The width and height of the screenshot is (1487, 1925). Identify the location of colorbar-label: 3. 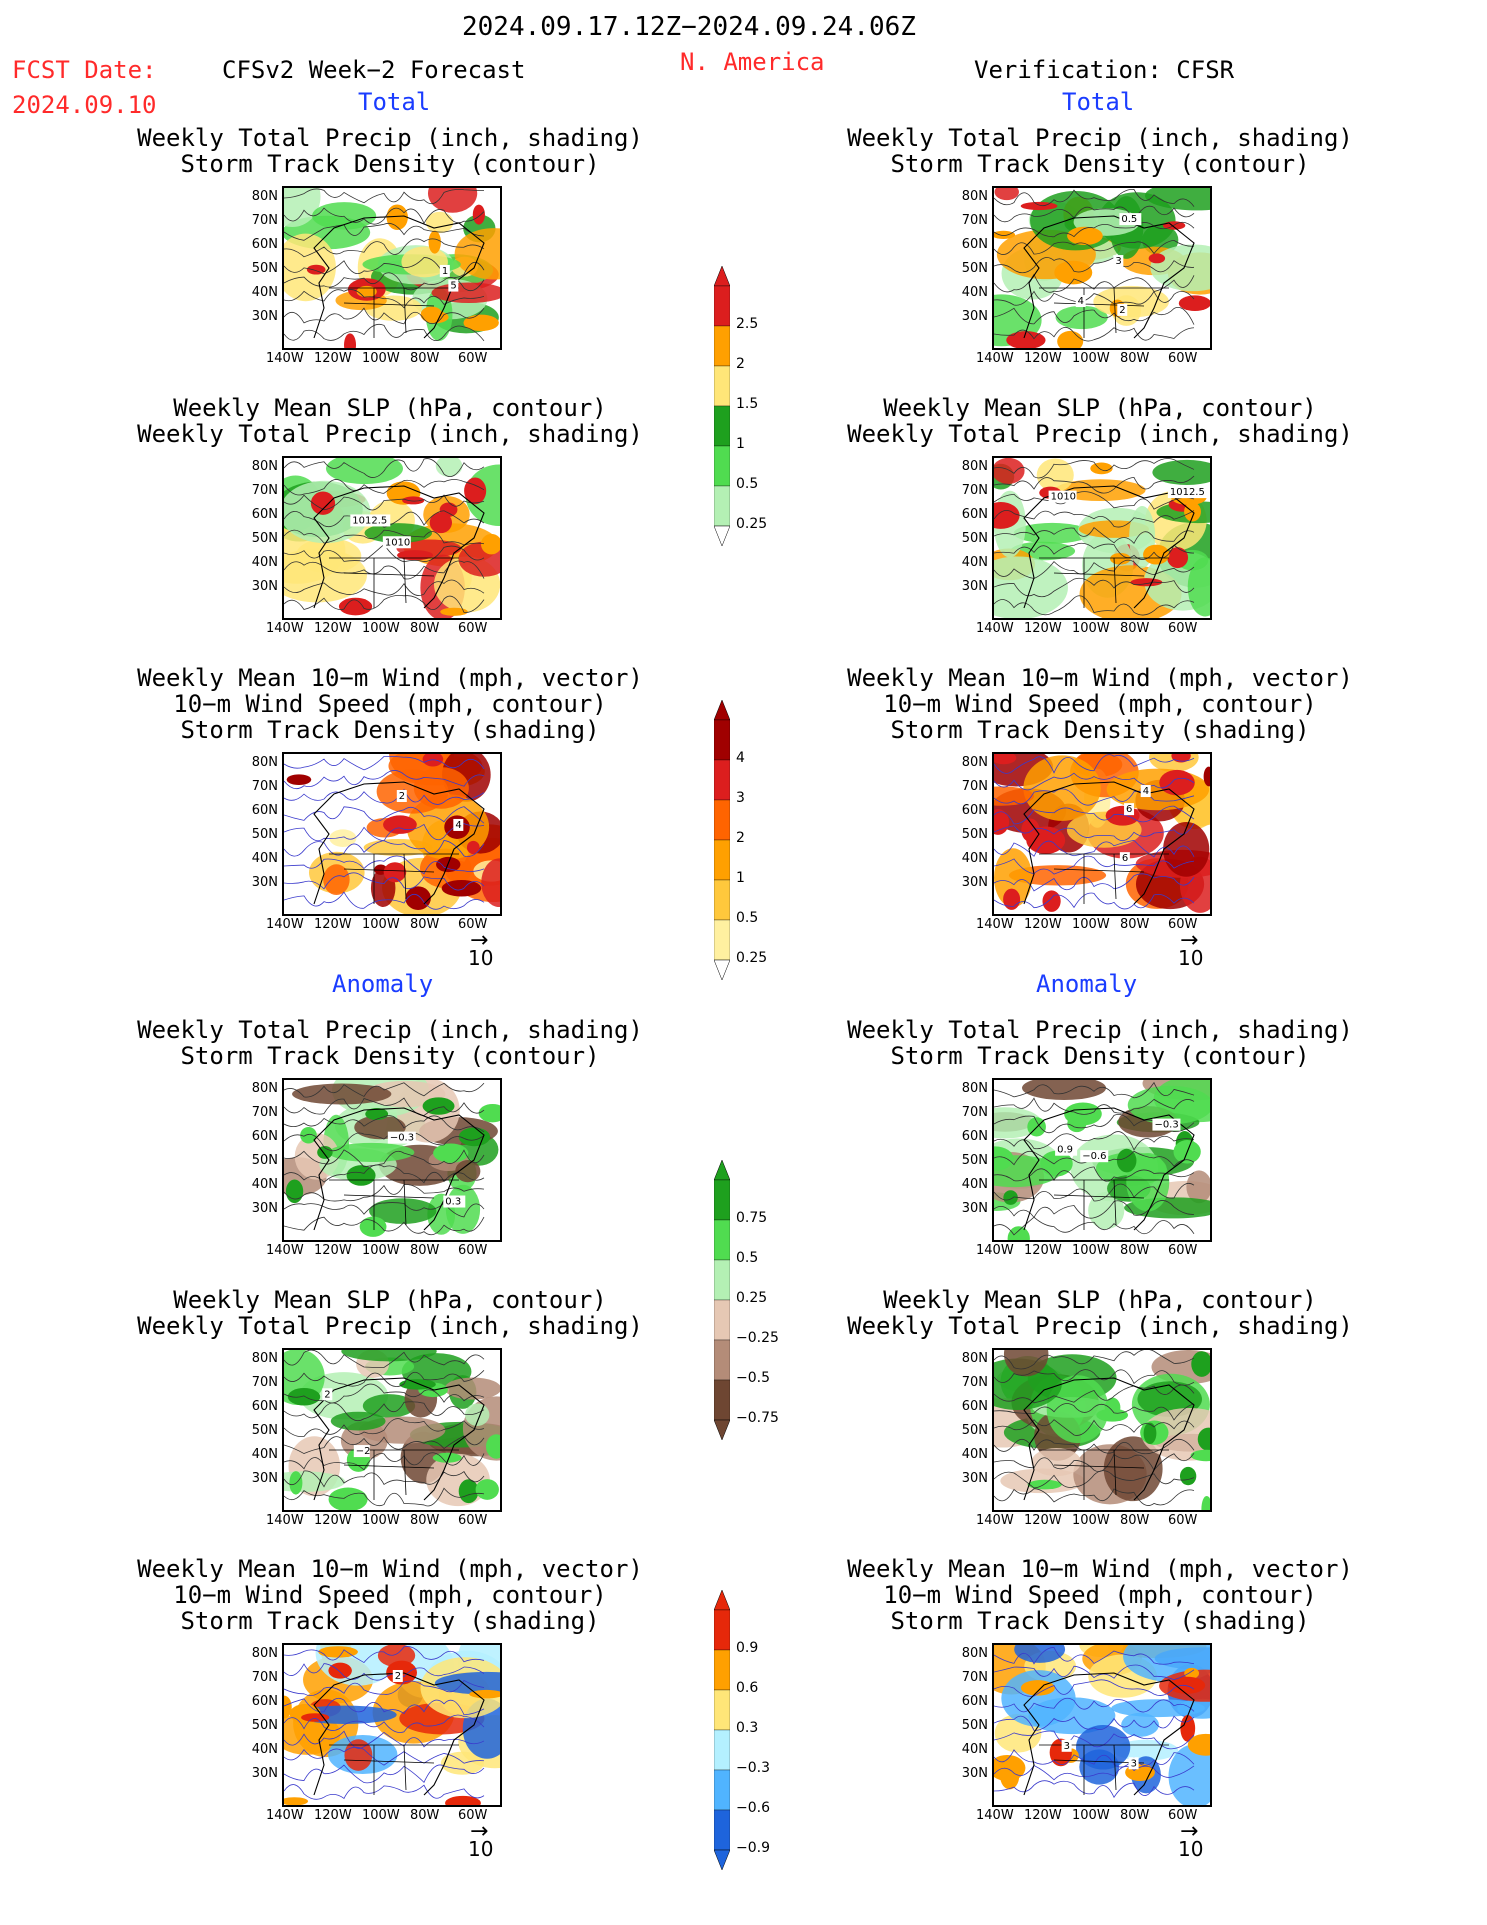
(740, 798).